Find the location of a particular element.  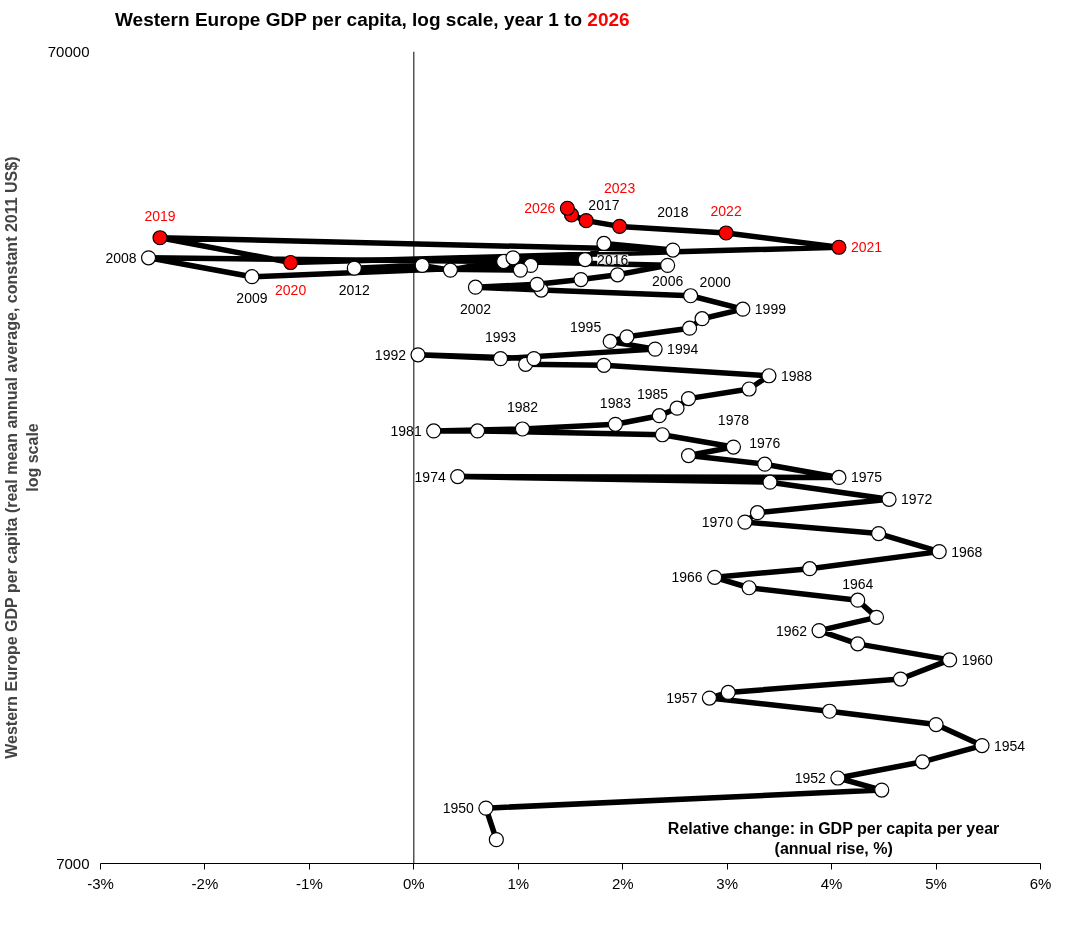

annotation: 2012 is located at coordinates (354, 289).